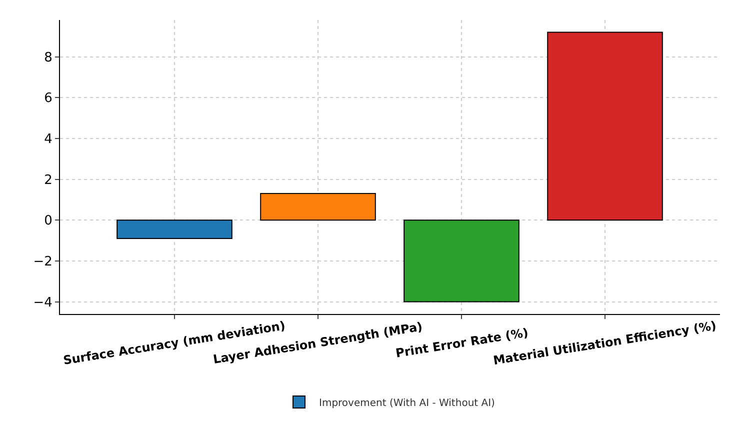 The width and height of the screenshot is (750, 429). Describe the element at coordinates (407, 403) in the screenshot. I see `legend-label: Improvement (With AI - Without AI)` at that location.